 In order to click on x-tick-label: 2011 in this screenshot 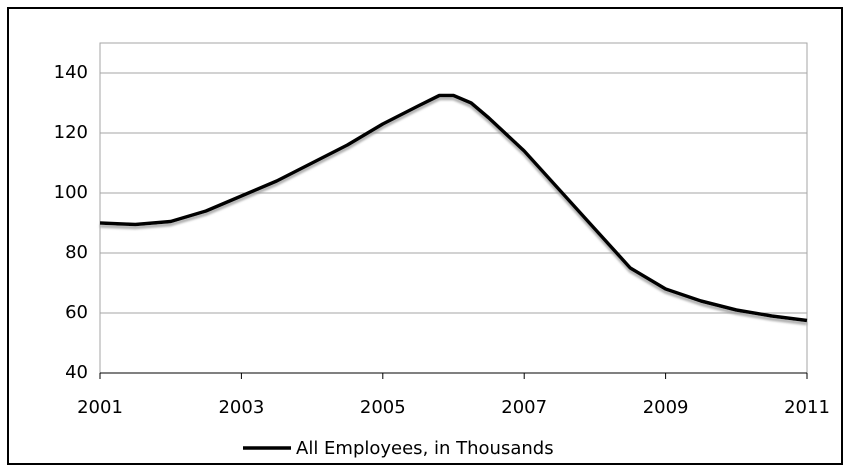, I will do `click(807, 407)`.